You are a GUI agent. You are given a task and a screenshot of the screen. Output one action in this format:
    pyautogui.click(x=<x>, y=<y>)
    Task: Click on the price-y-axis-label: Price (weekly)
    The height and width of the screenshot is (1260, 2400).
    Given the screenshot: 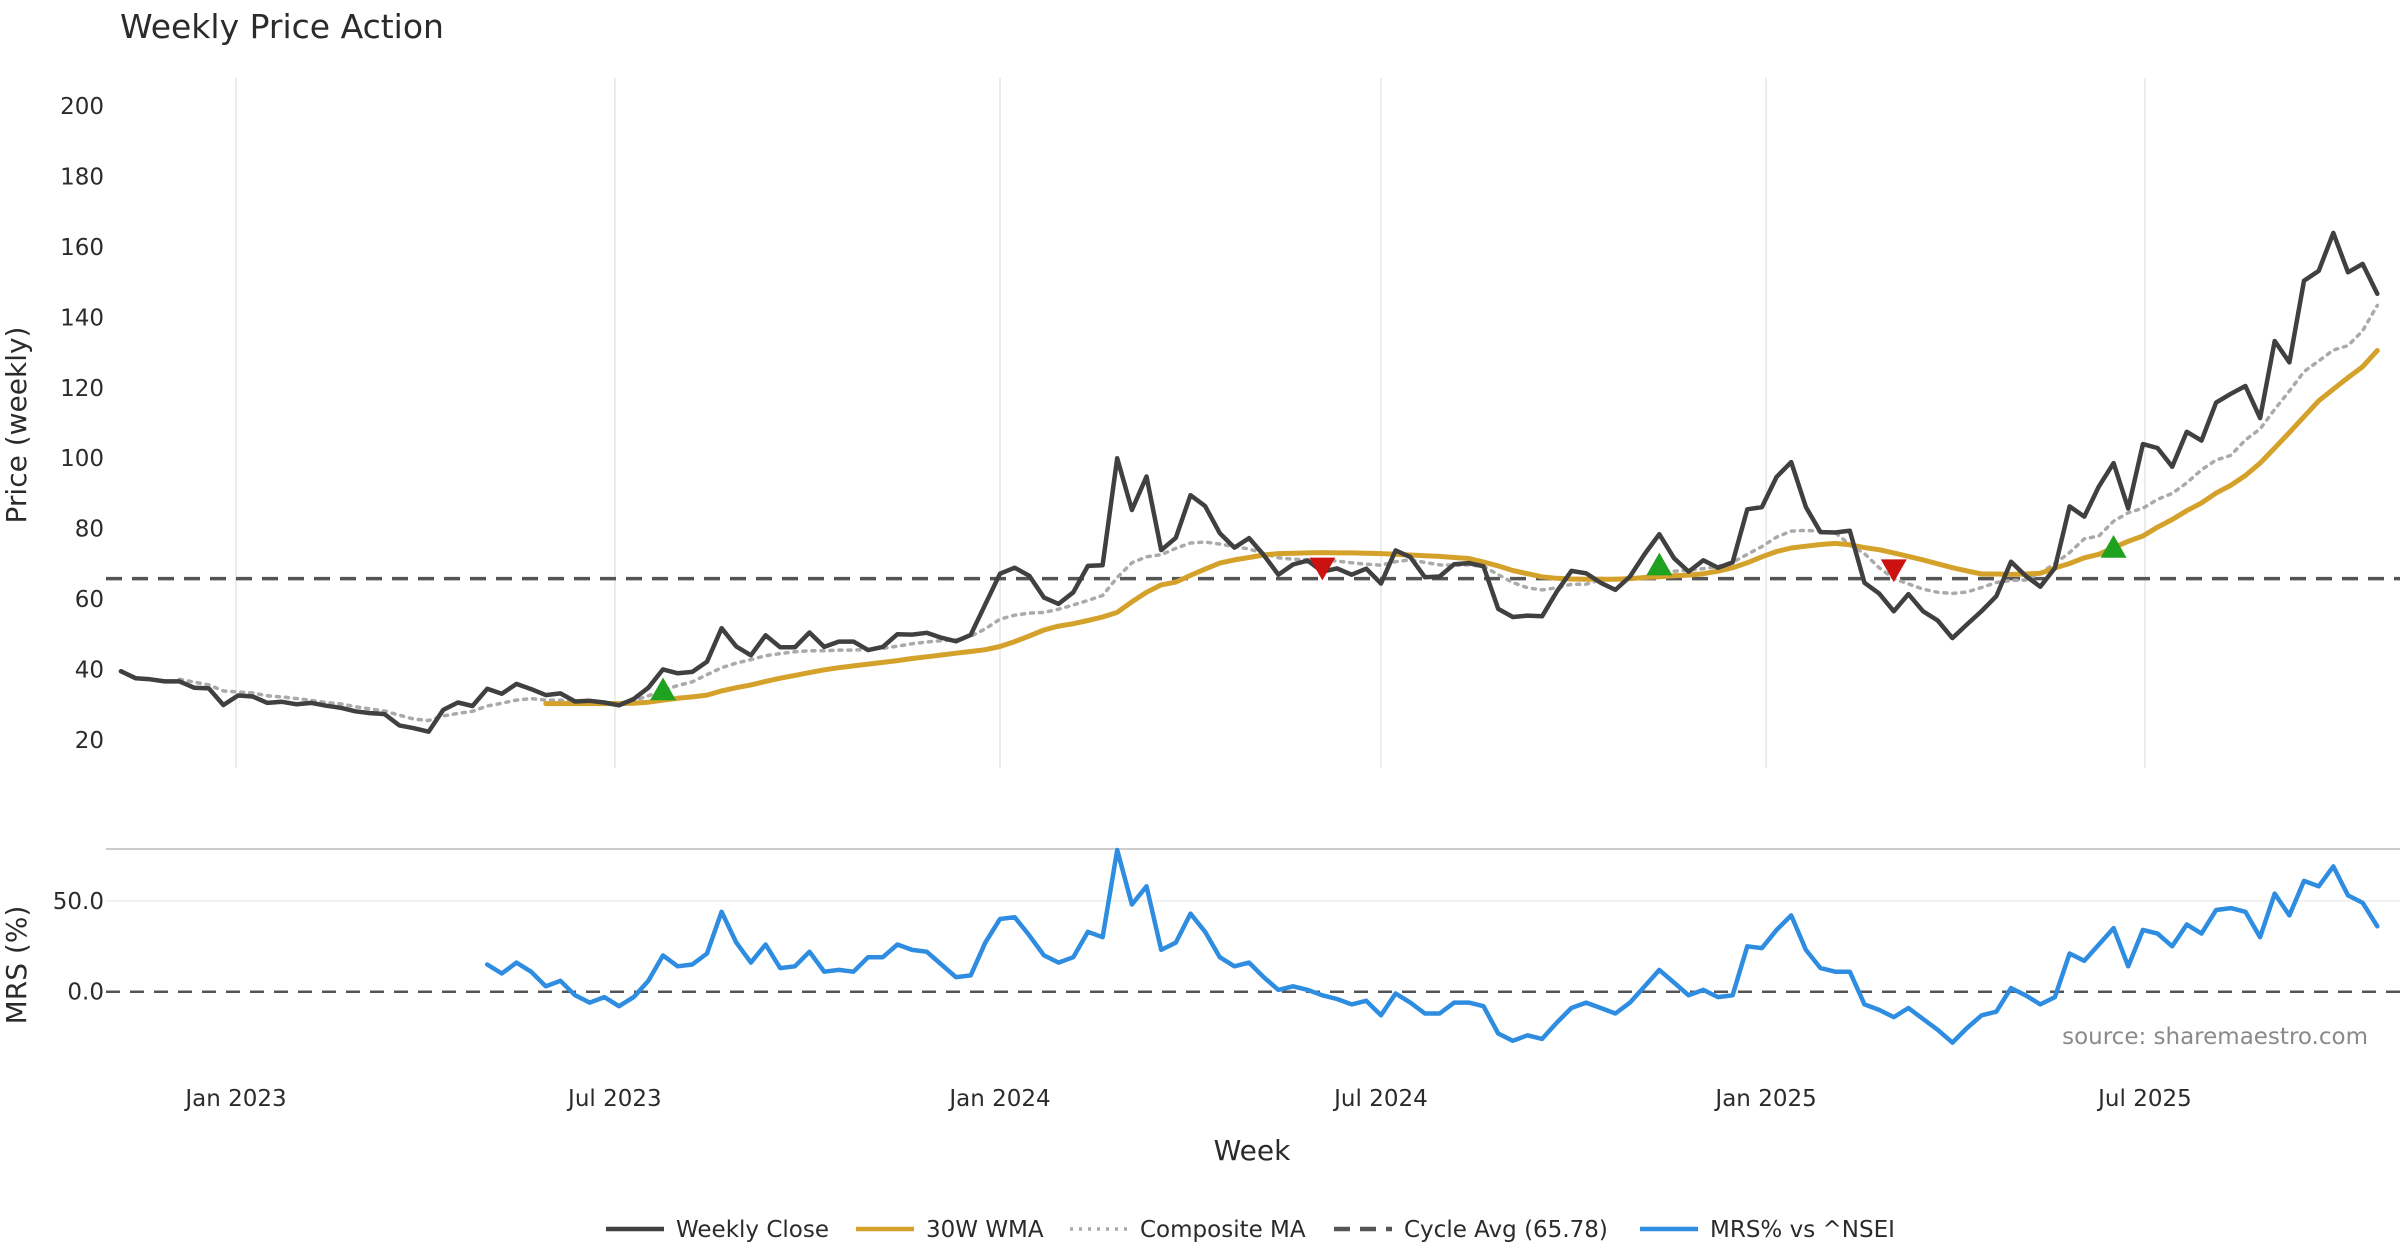 What is the action you would take?
    pyautogui.click(x=16, y=425)
    